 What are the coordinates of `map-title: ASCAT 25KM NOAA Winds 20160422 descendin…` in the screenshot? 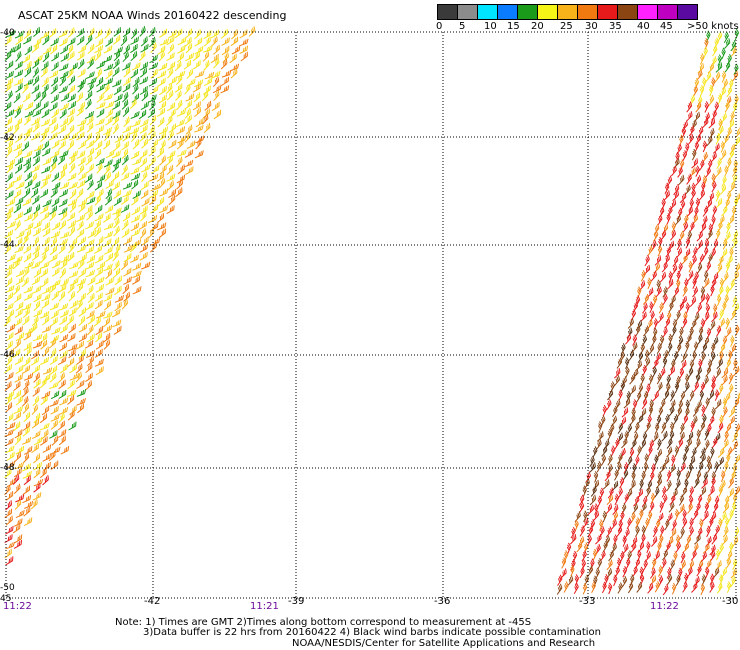 It's located at (152, 15).